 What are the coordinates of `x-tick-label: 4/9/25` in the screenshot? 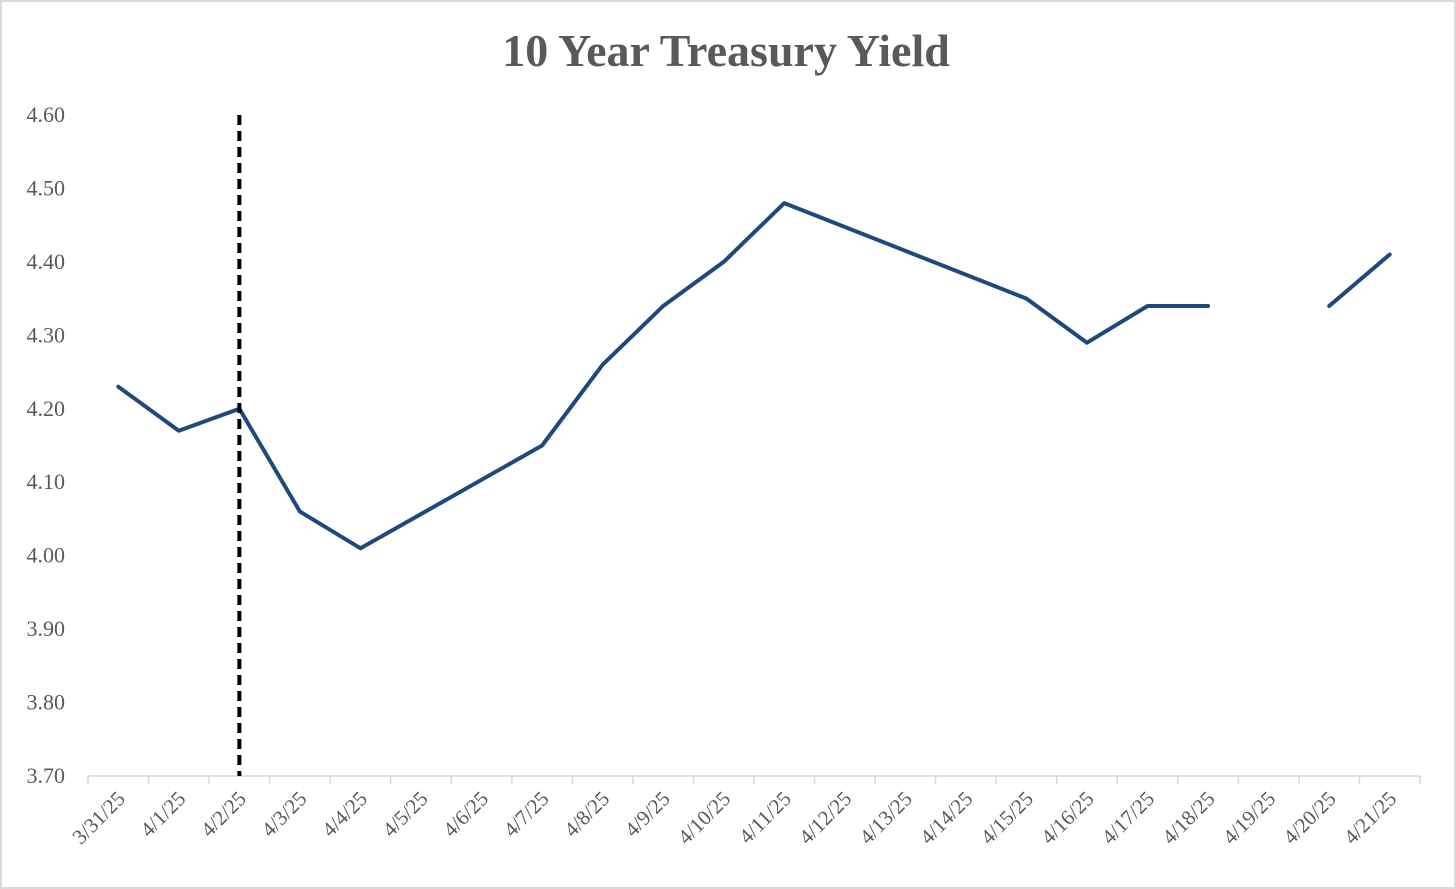 It's located at (647, 814).